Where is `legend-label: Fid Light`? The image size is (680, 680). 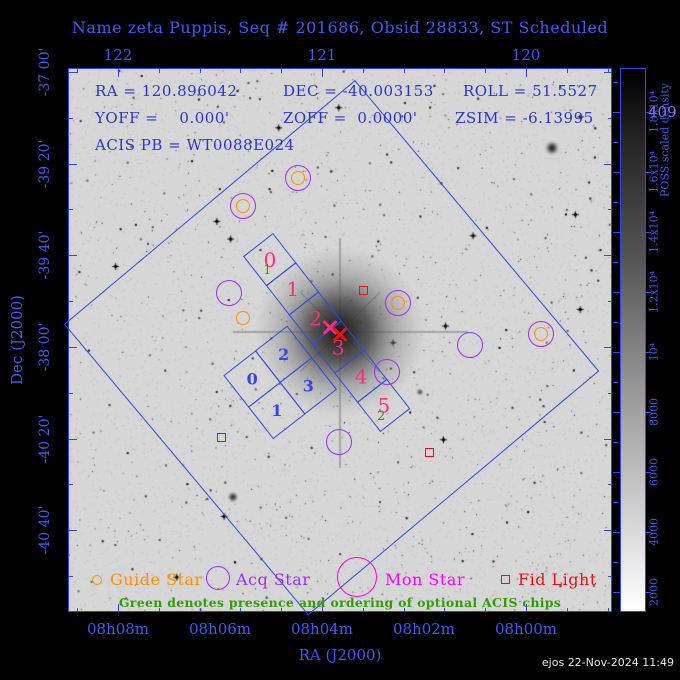 legend-label: Fid Light is located at coordinates (557, 579).